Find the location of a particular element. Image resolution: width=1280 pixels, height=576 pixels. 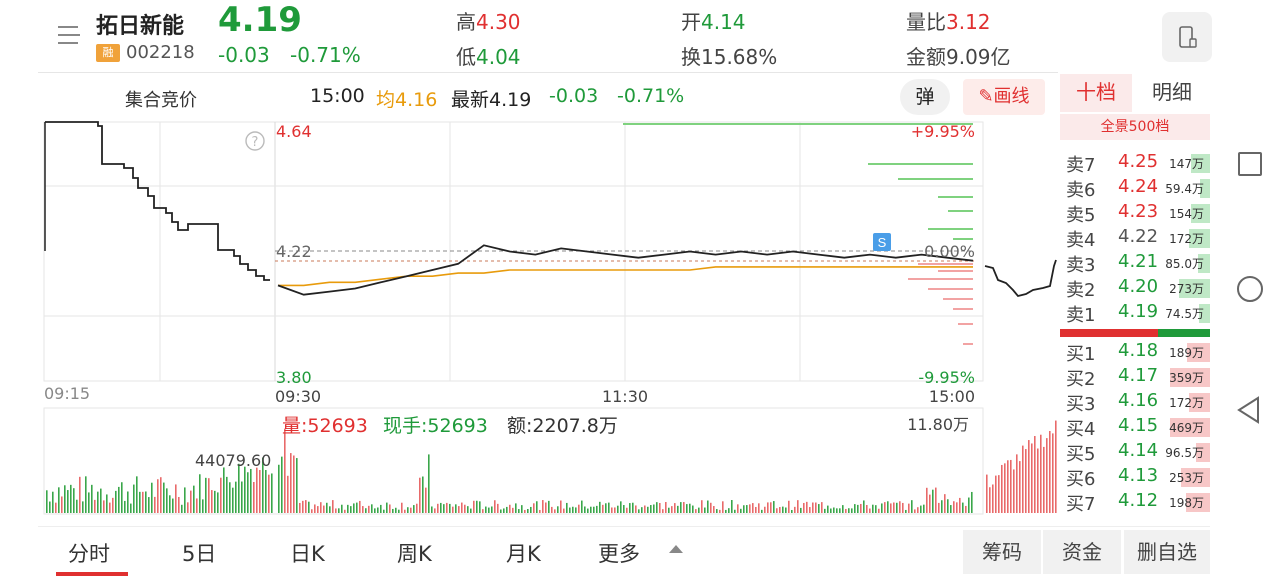

ask-row: 卖5 4.23 154万 is located at coordinates (1136, 213).